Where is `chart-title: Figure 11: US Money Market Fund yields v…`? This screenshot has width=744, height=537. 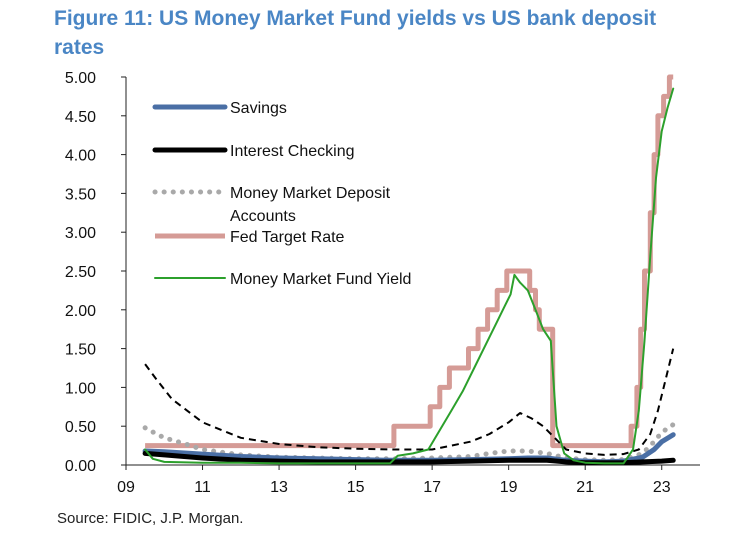
chart-title: Figure 11: US Money Market Fund yields v… is located at coordinates (355, 33).